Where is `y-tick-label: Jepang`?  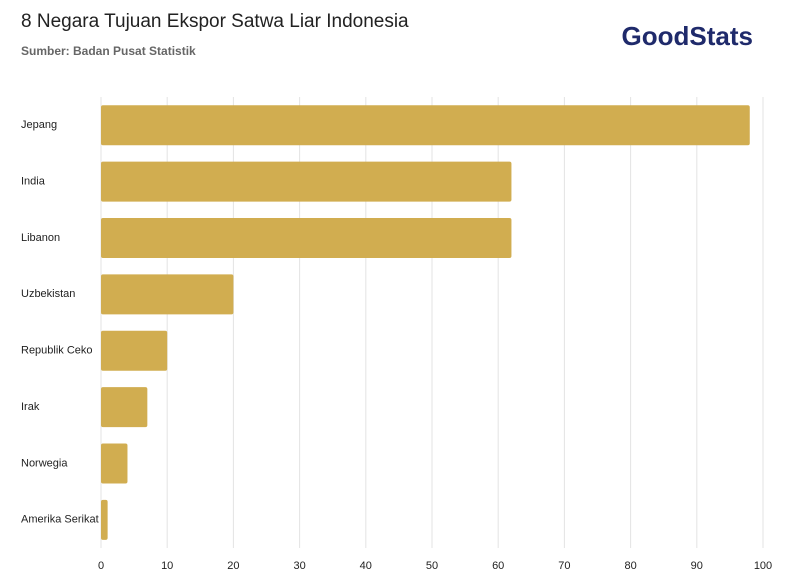 y-tick-label: Jepang is located at coordinates (39, 125).